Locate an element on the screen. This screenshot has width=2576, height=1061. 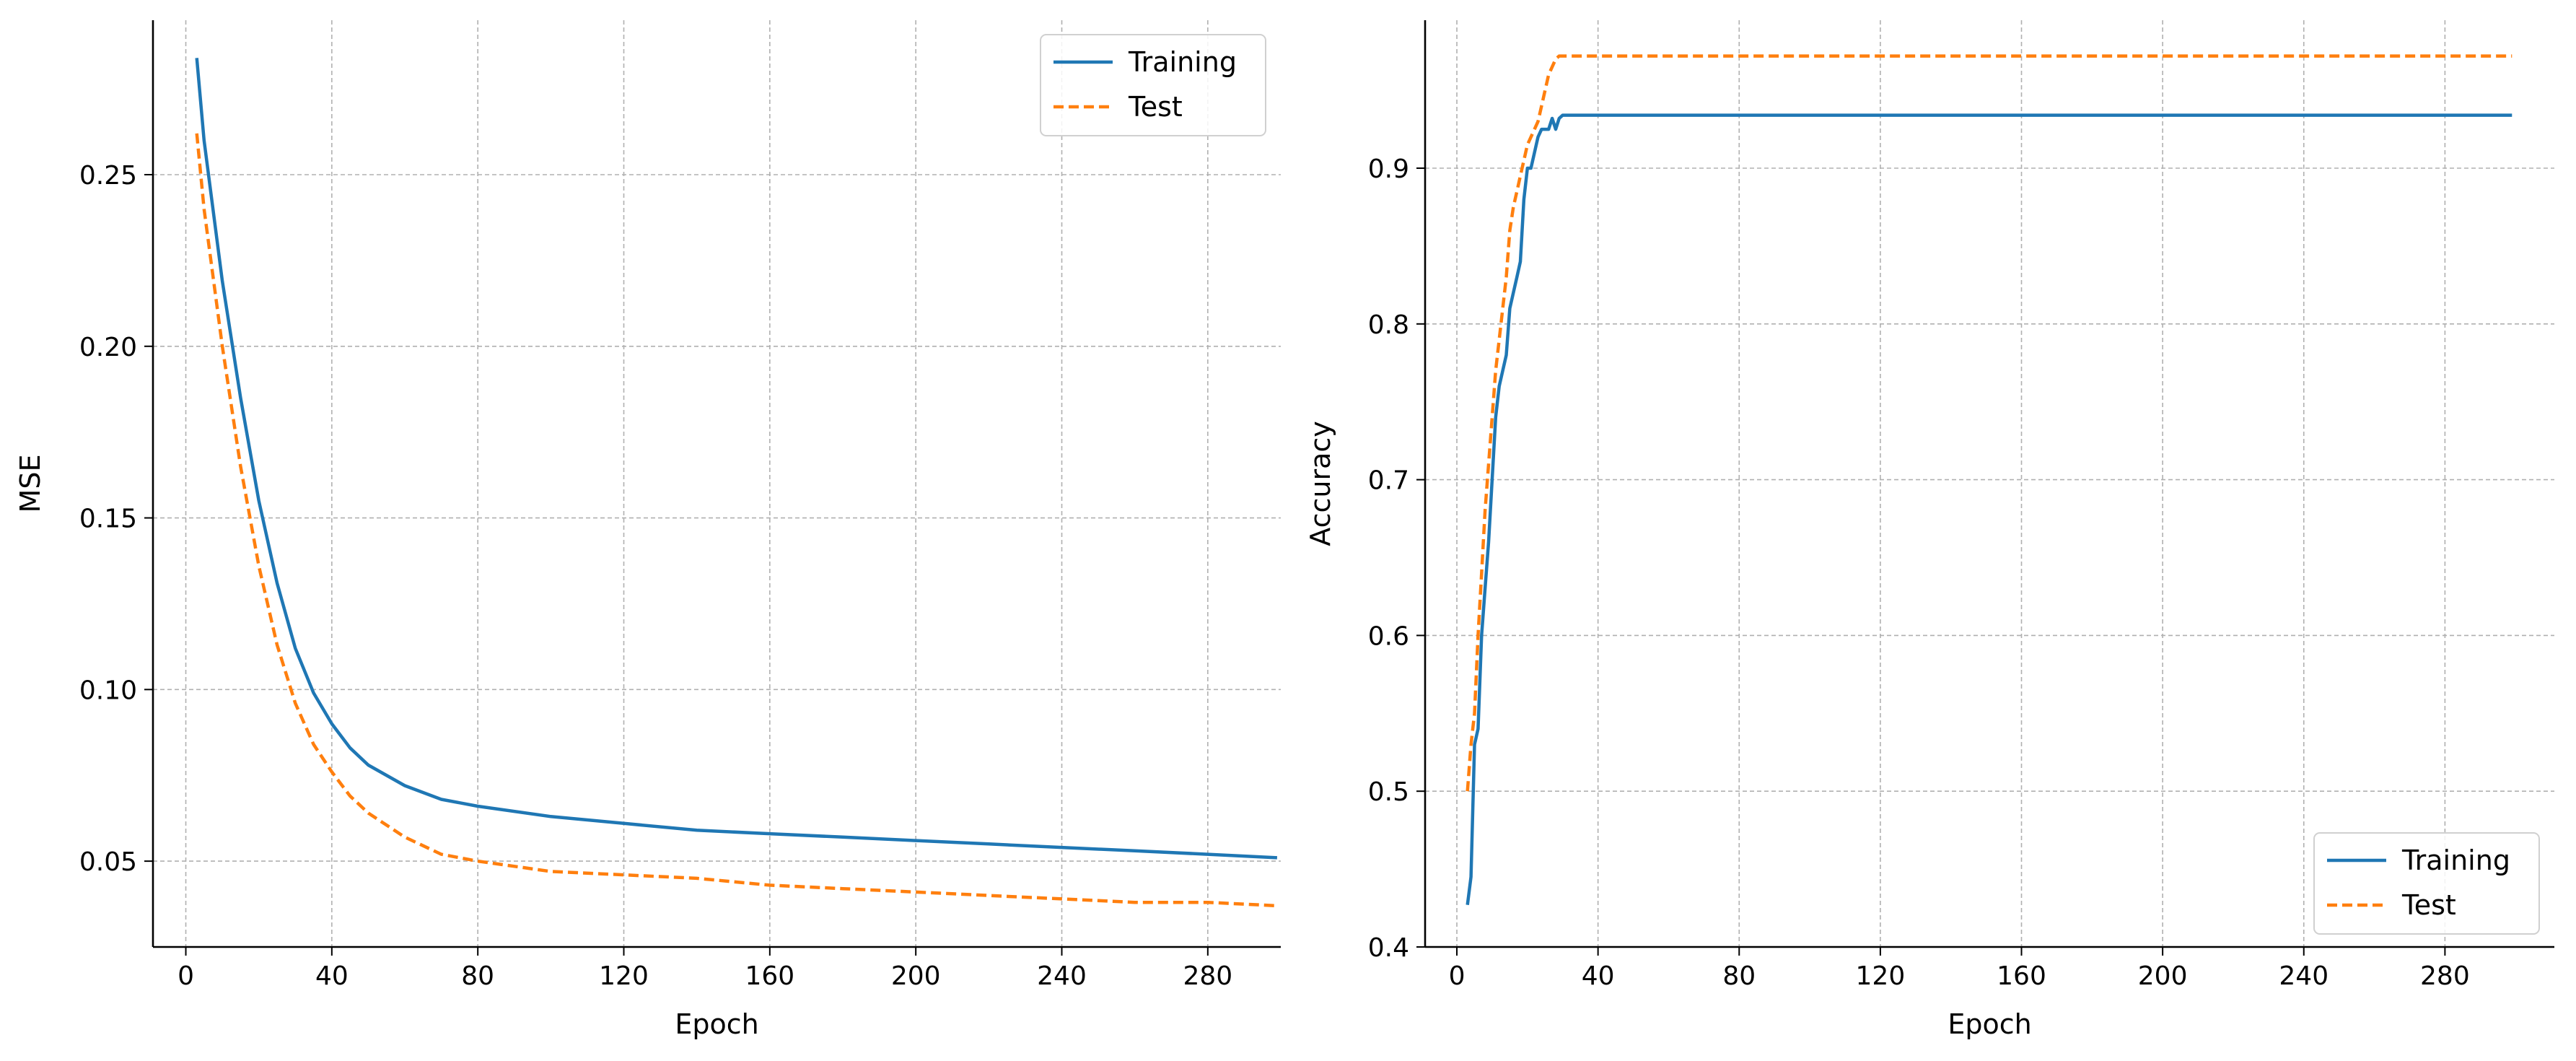
y-tick-label: 0.15 is located at coordinates (108, 519).